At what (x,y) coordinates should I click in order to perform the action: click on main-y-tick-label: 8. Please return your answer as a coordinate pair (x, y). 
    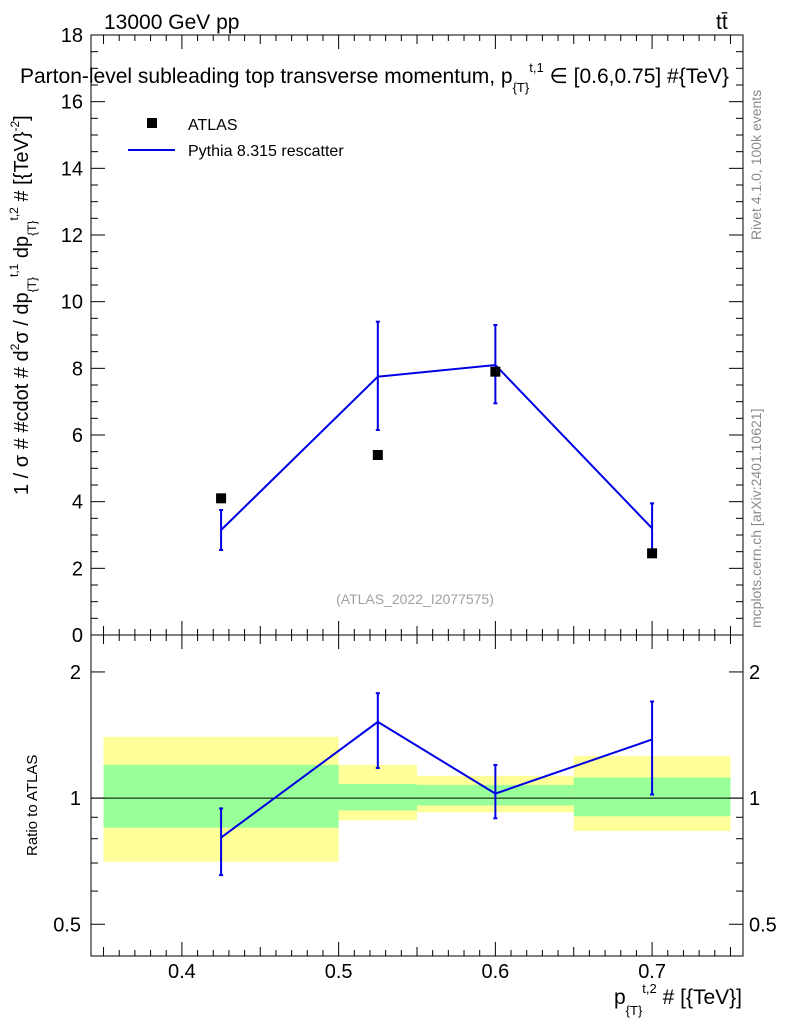
    Looking at the image, I should click on (77, 369).